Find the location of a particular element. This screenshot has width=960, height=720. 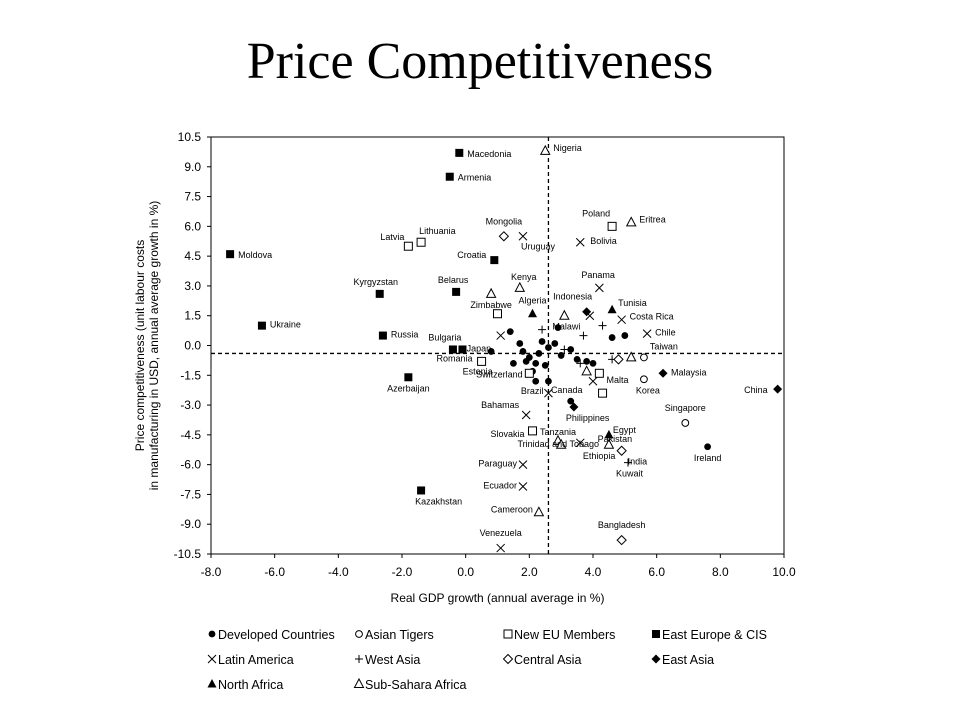

y-tick-label: 9.0 is located at coordinates (192, 167).